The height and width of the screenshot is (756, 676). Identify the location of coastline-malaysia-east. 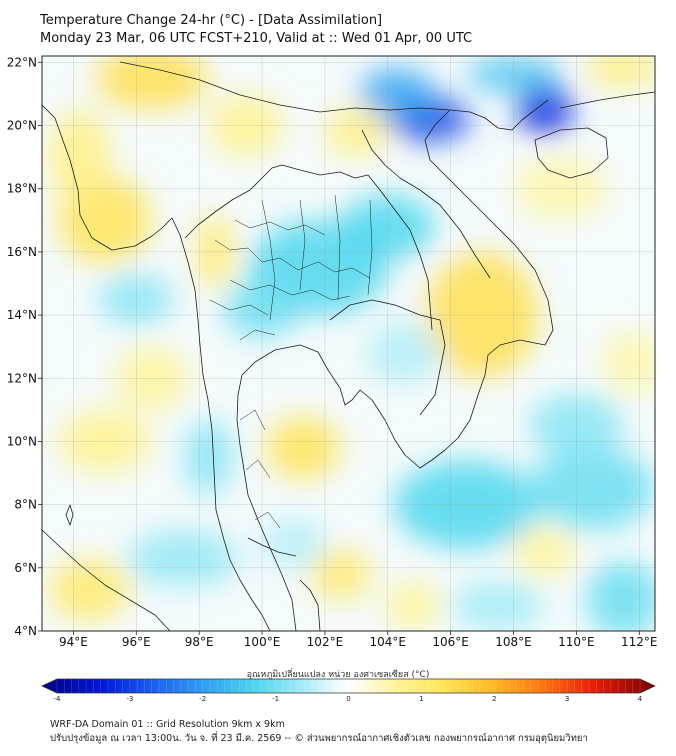
(310, 605).